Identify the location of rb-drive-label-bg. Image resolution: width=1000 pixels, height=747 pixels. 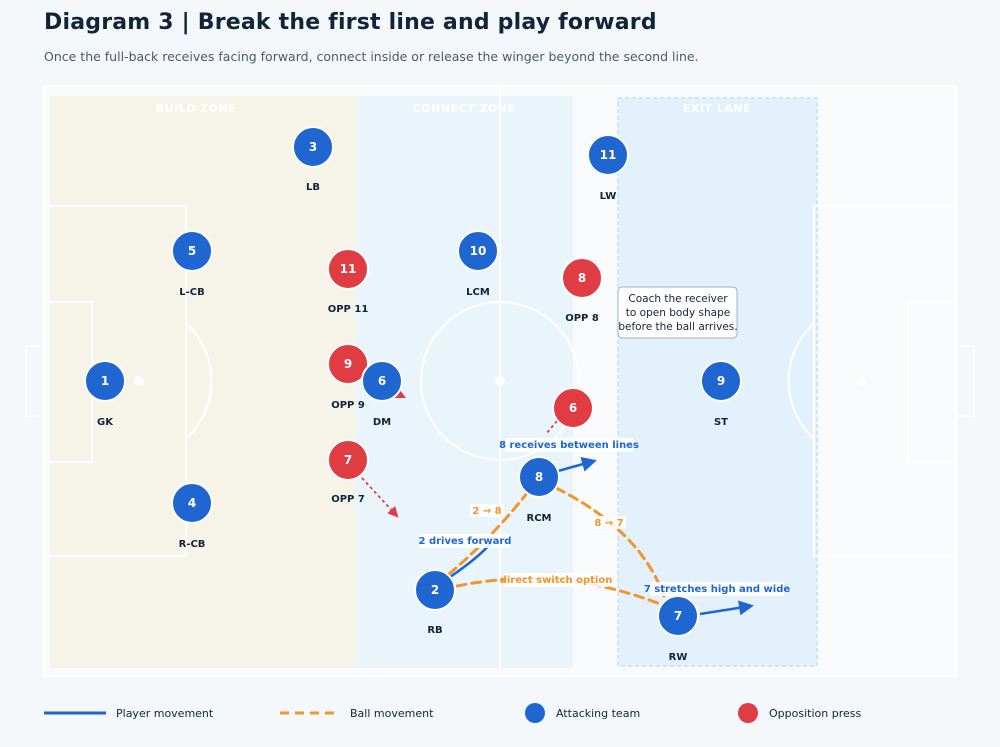
(465, 541).